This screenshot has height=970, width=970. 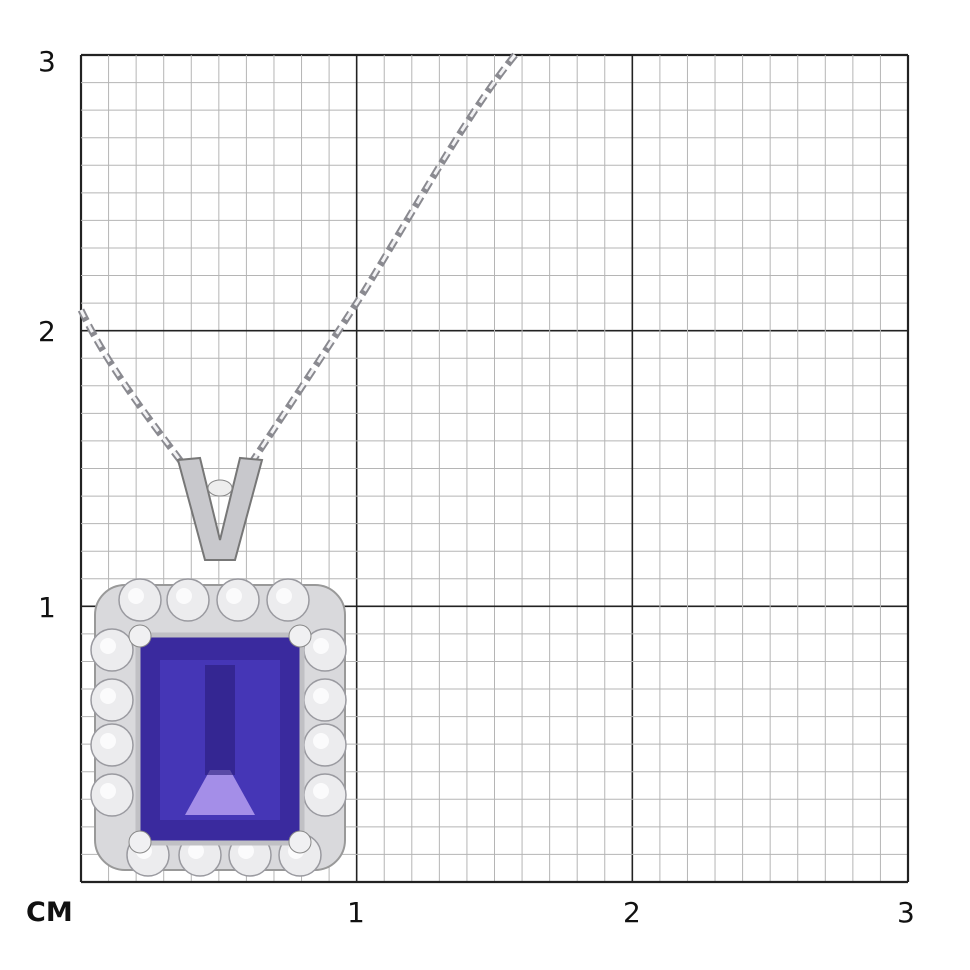 I want to click on y-label-1: 1, so click(x=47, y=607).